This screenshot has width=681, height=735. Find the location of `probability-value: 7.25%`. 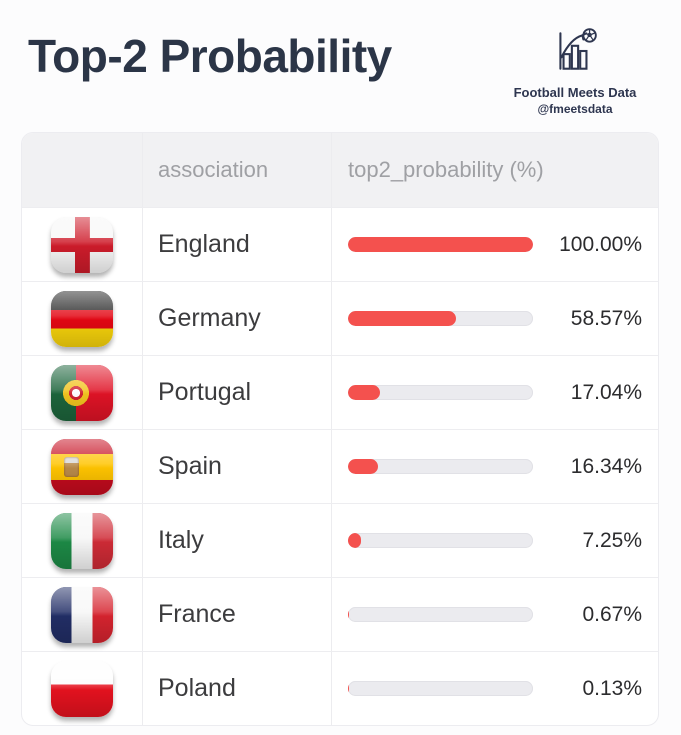

probability-value: 7.25% is located at coordinates (612, 540).